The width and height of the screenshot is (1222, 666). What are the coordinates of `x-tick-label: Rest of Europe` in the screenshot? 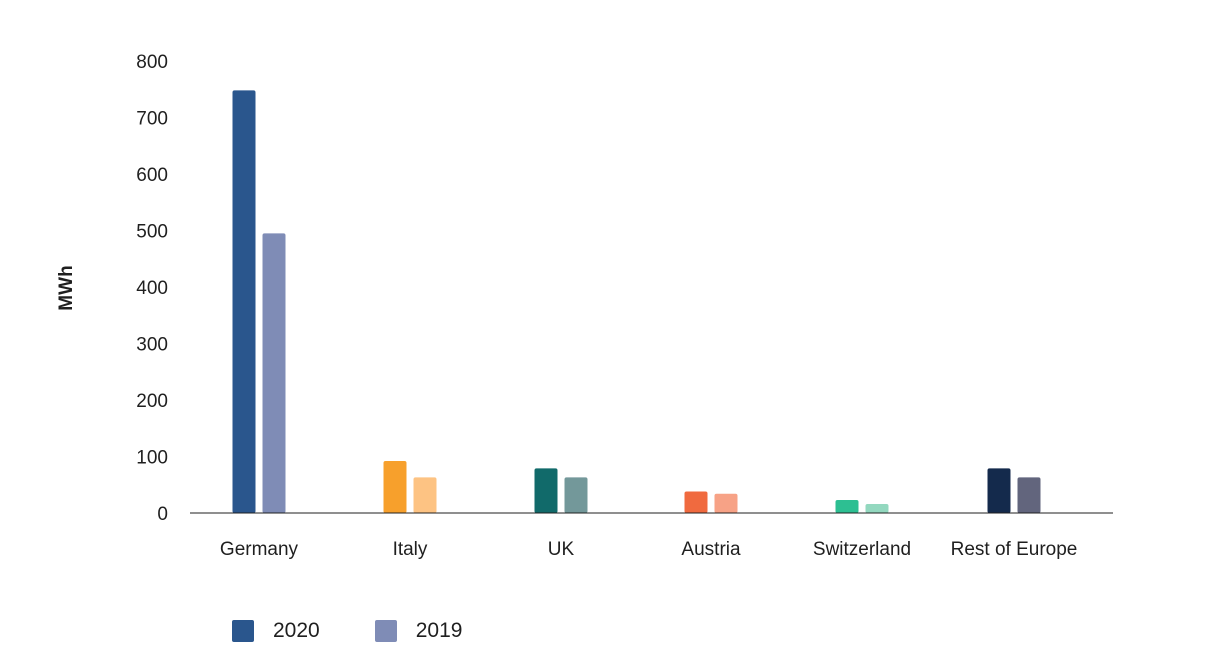 It's located at (1014, 549).